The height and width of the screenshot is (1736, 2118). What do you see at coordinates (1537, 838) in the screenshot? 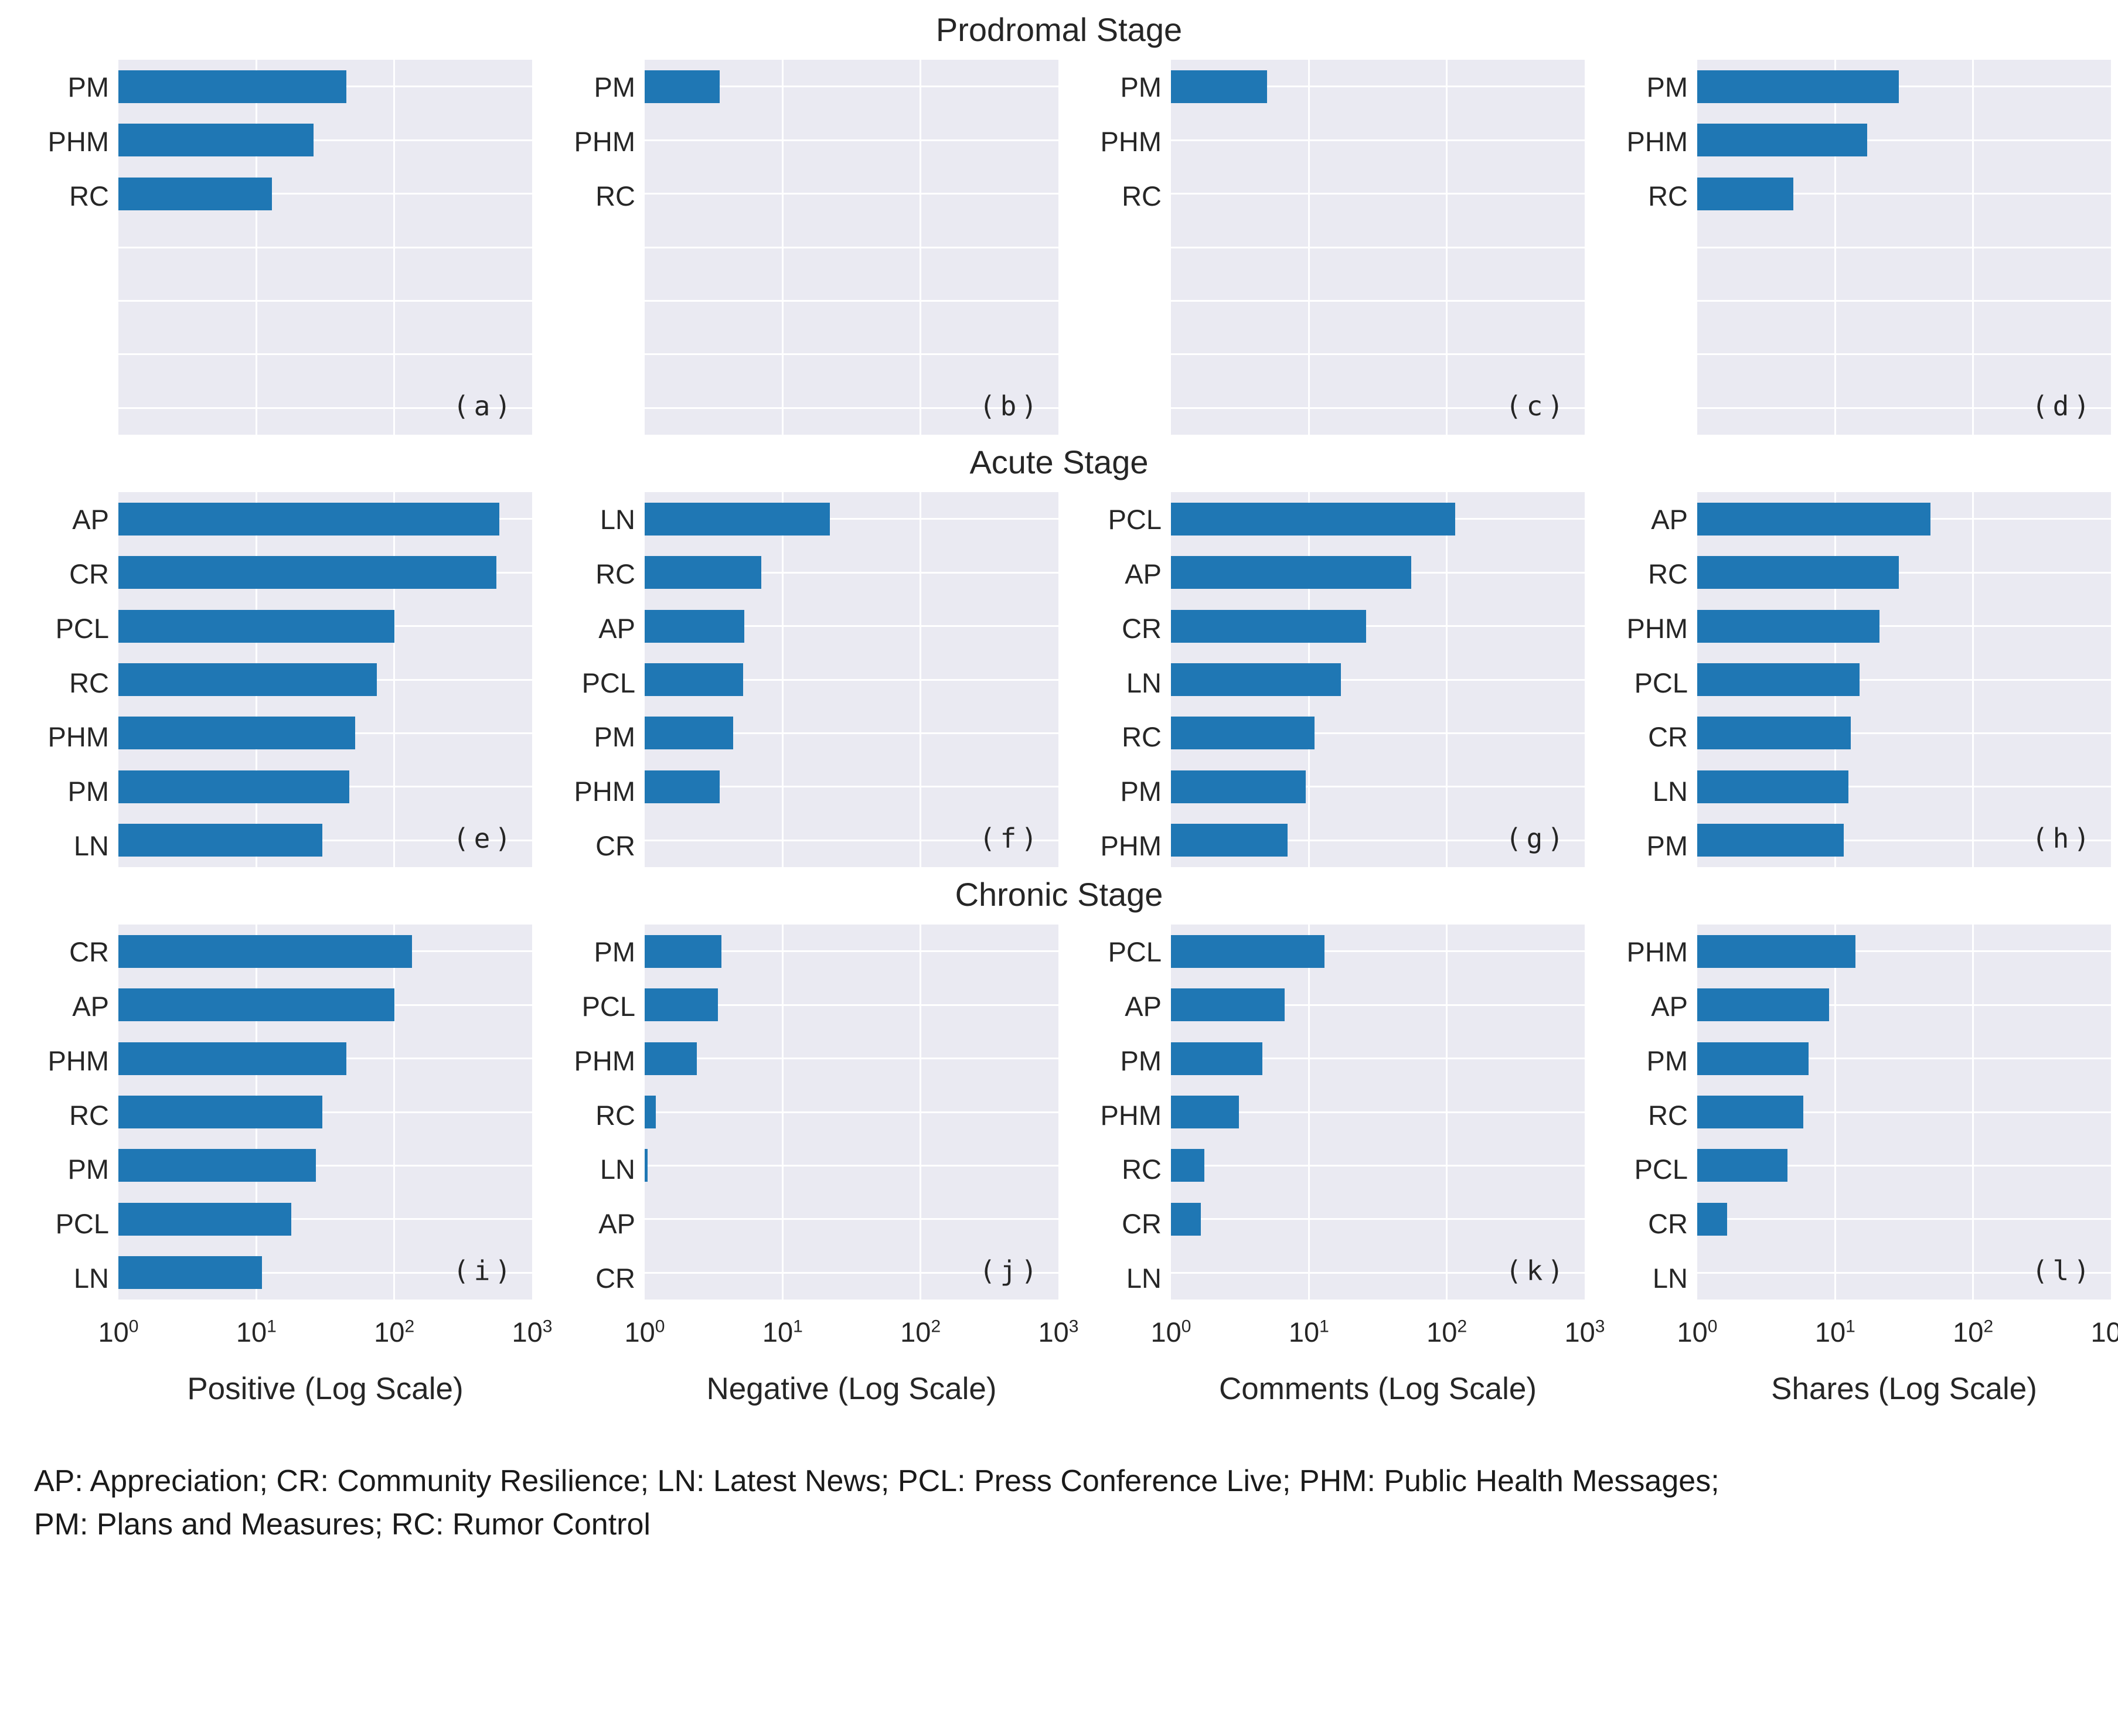
I see `panel-letter: (g)` at bounding box center [1537, 838].